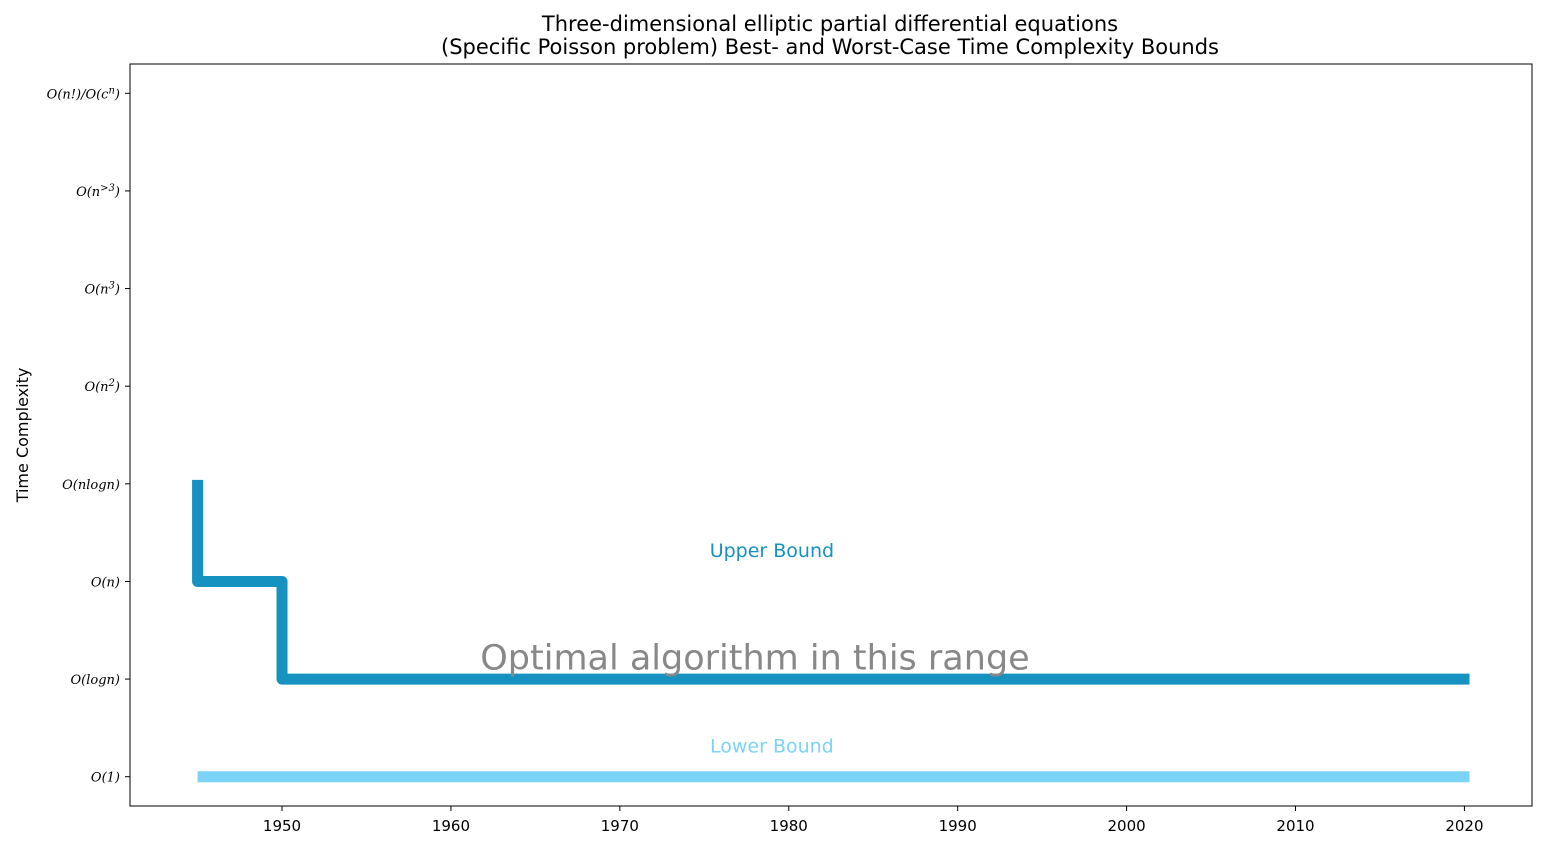 The width and height of the screenshot is (1550, 850). I want to click on y-tick-label-7: O(n!)/O(cn), so click(83, 94).